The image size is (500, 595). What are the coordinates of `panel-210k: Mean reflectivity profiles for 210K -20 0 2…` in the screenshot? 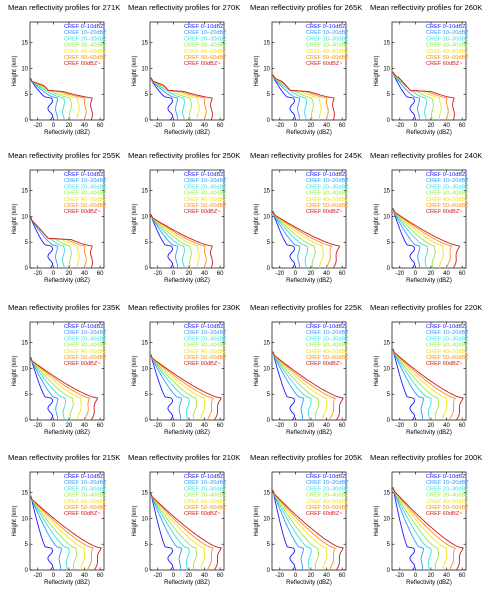 It's located at (184, 519).